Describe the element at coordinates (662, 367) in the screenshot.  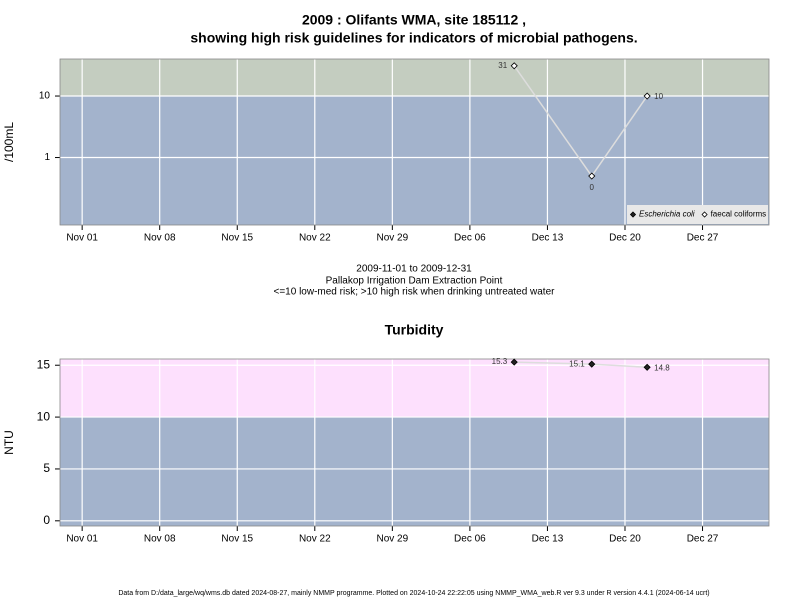
I see `data-label: 14.8` at that location.